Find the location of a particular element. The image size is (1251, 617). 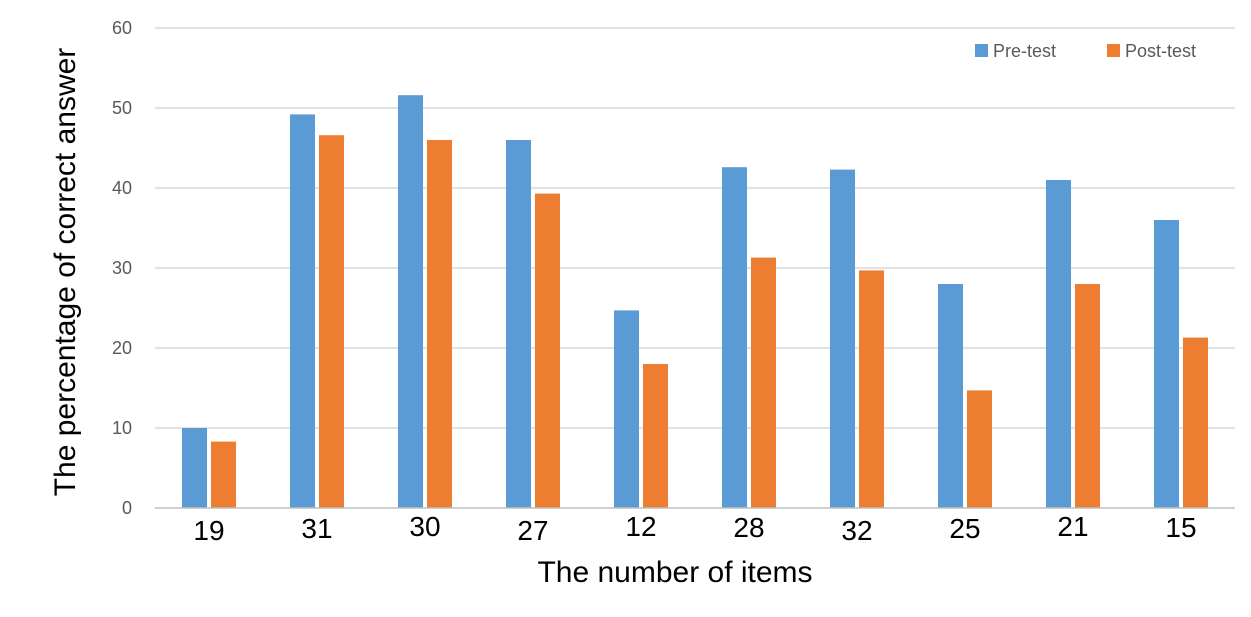

x-tick-label: 28 is located at coordinates (748, 527).